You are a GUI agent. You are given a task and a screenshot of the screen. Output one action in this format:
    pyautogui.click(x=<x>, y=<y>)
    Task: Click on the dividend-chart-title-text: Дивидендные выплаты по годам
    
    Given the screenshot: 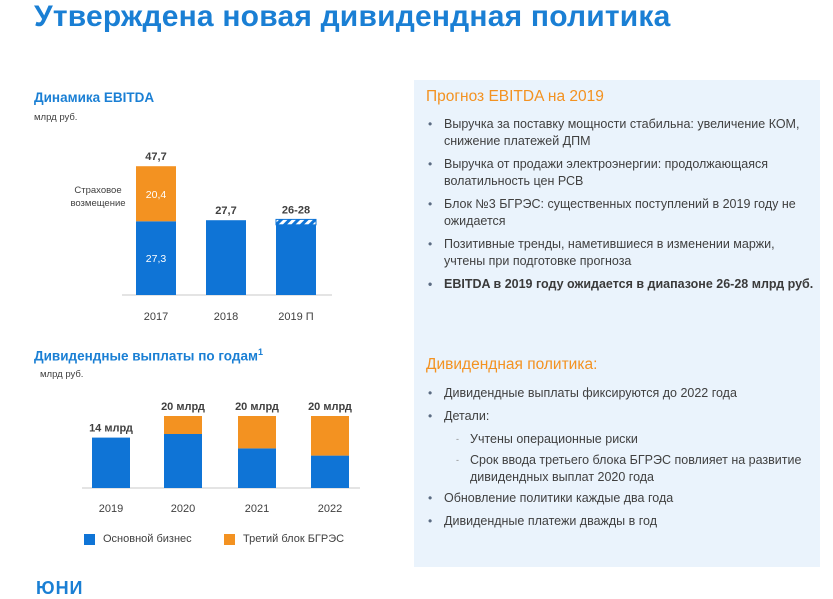 What is the action you would take?
    pyautogui.click(x=146, y=356)
    